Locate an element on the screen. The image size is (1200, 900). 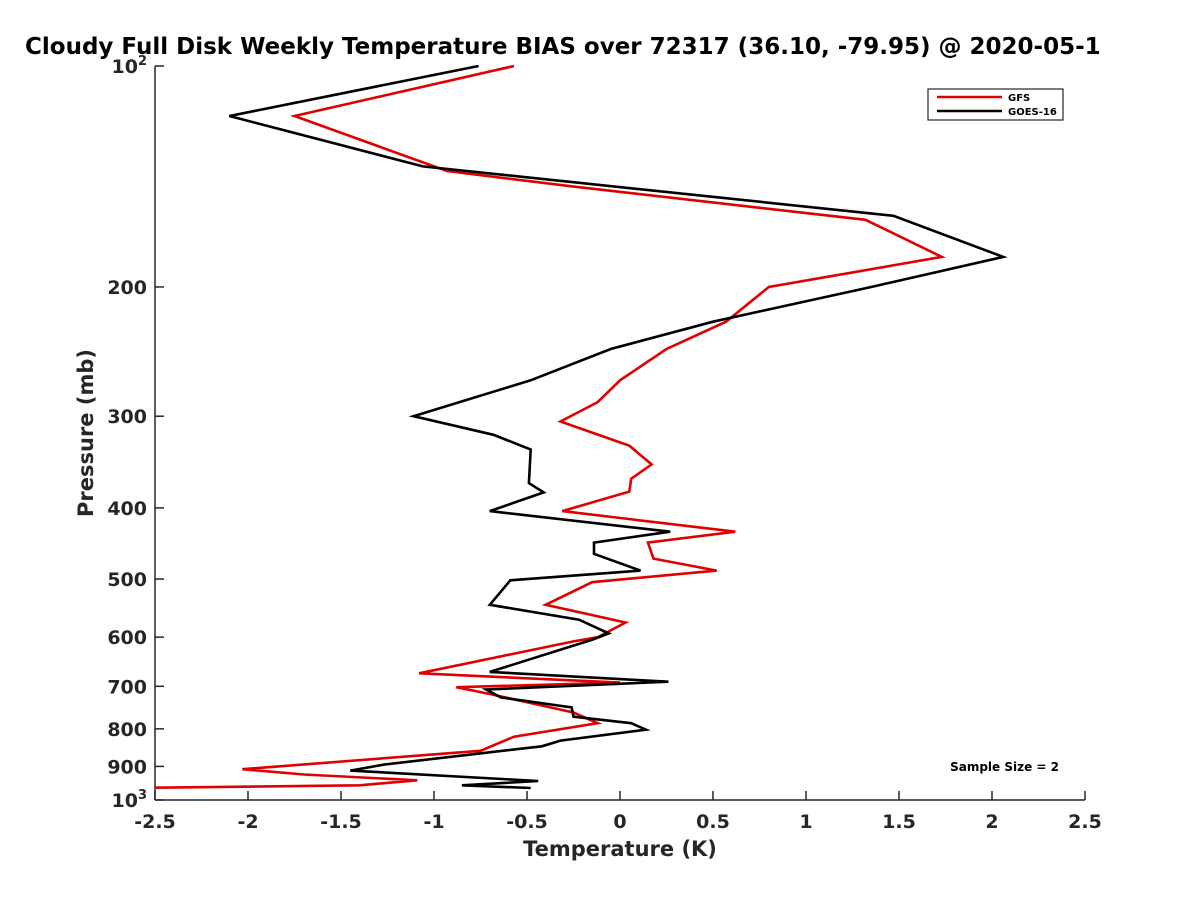
y-tick-label-base: 700 is located at coordinates (127, 687).